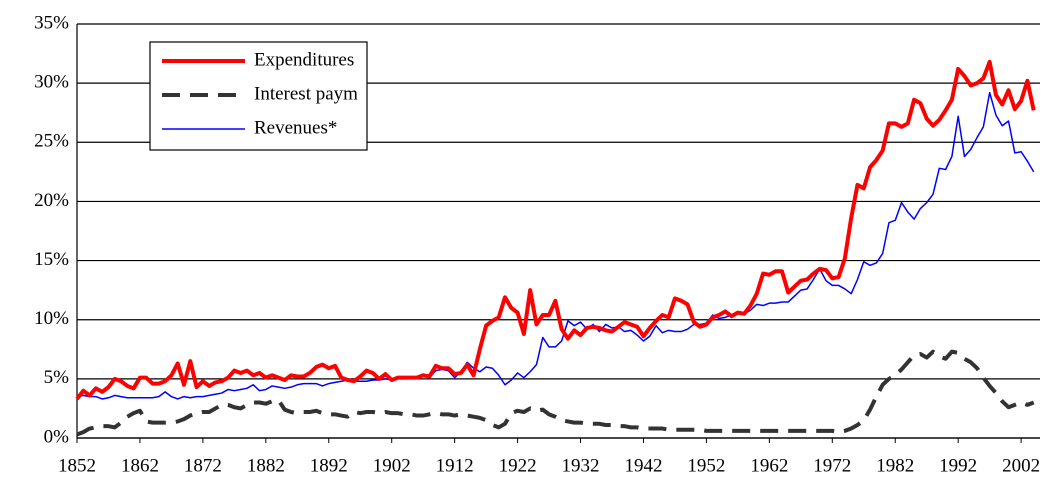  I want to click on y-tick-label: 15%, so click(51, 259).